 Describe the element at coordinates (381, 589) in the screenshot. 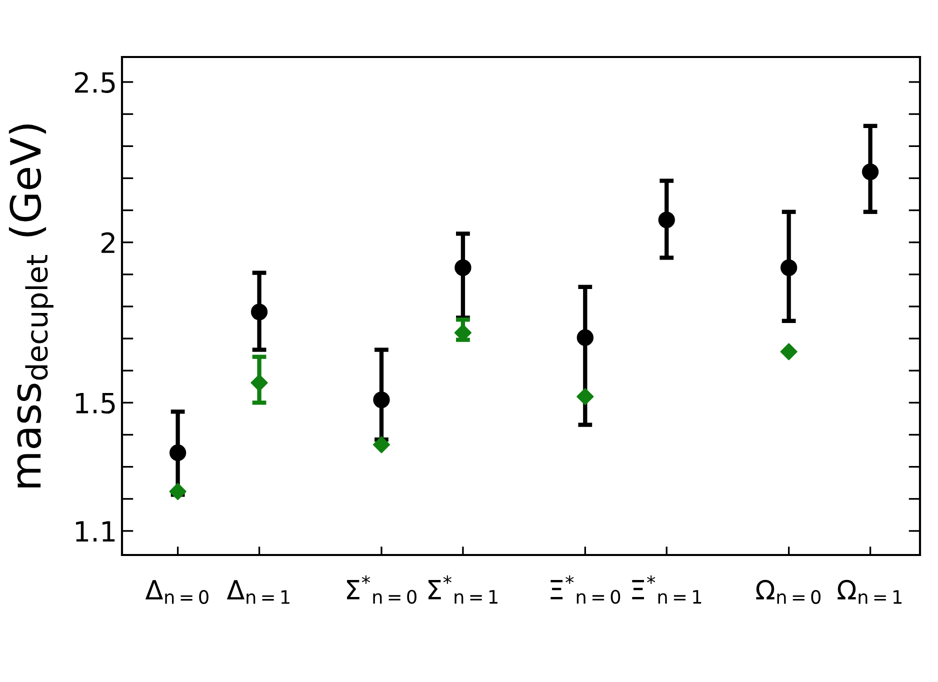

I see `x-tick-label: Σ$^{*}$$_{n=0}$` at that location.